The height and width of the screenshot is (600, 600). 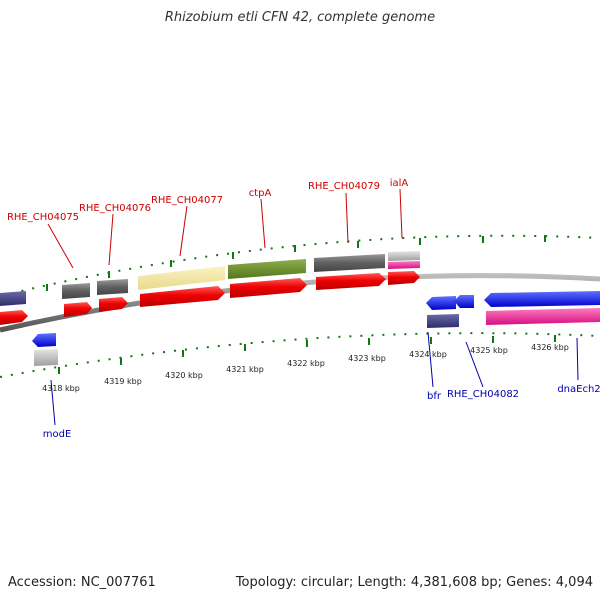 What do you see at coordinates (245, 369) in the screenshot?
I see `scale-label: 4321 kbp` at bounding box center [245, 369].